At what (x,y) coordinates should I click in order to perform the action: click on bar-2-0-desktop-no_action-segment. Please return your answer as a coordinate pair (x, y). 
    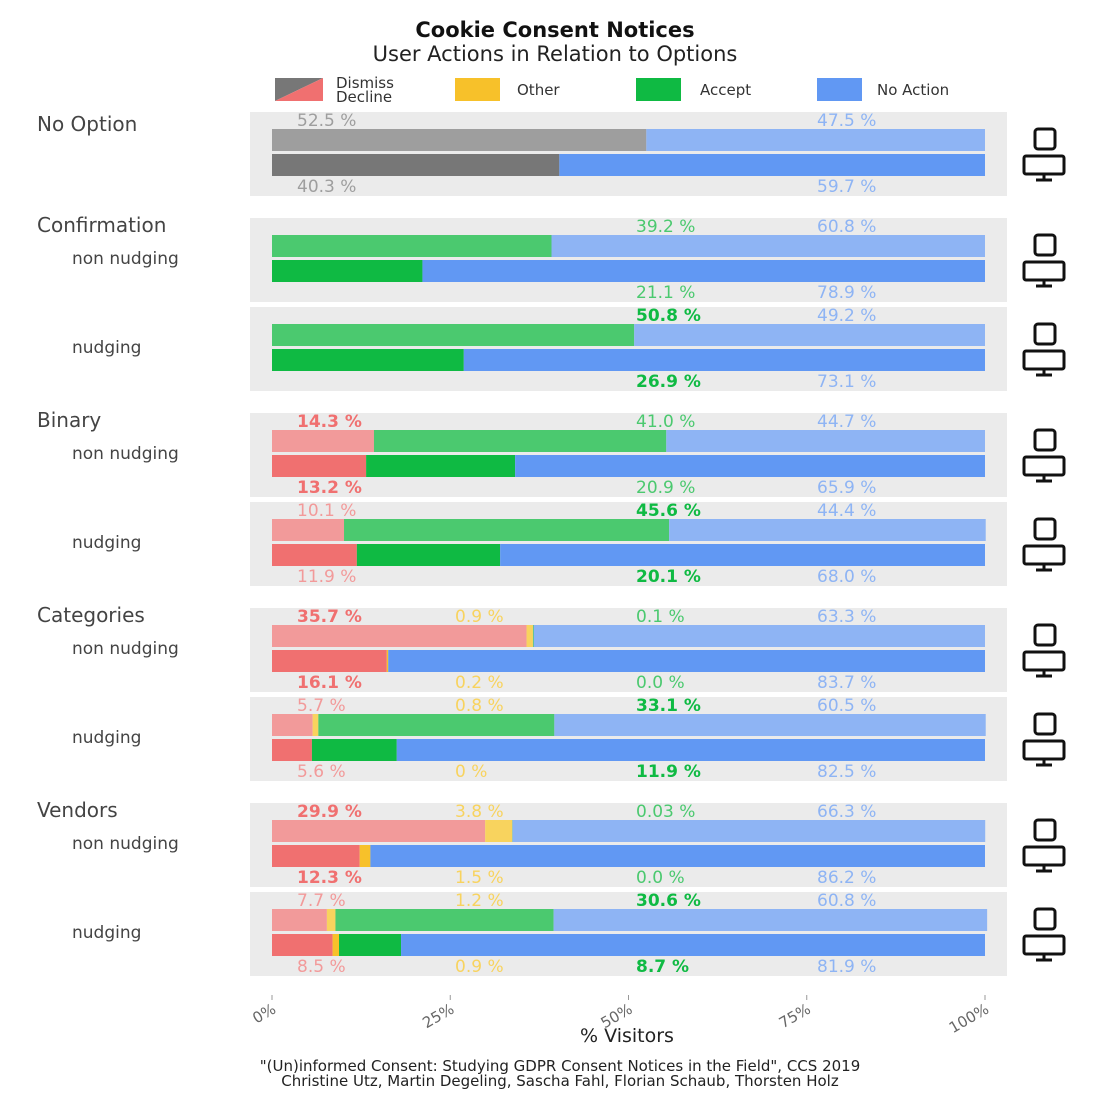
    Looking at the image, I should click on (750, 466).